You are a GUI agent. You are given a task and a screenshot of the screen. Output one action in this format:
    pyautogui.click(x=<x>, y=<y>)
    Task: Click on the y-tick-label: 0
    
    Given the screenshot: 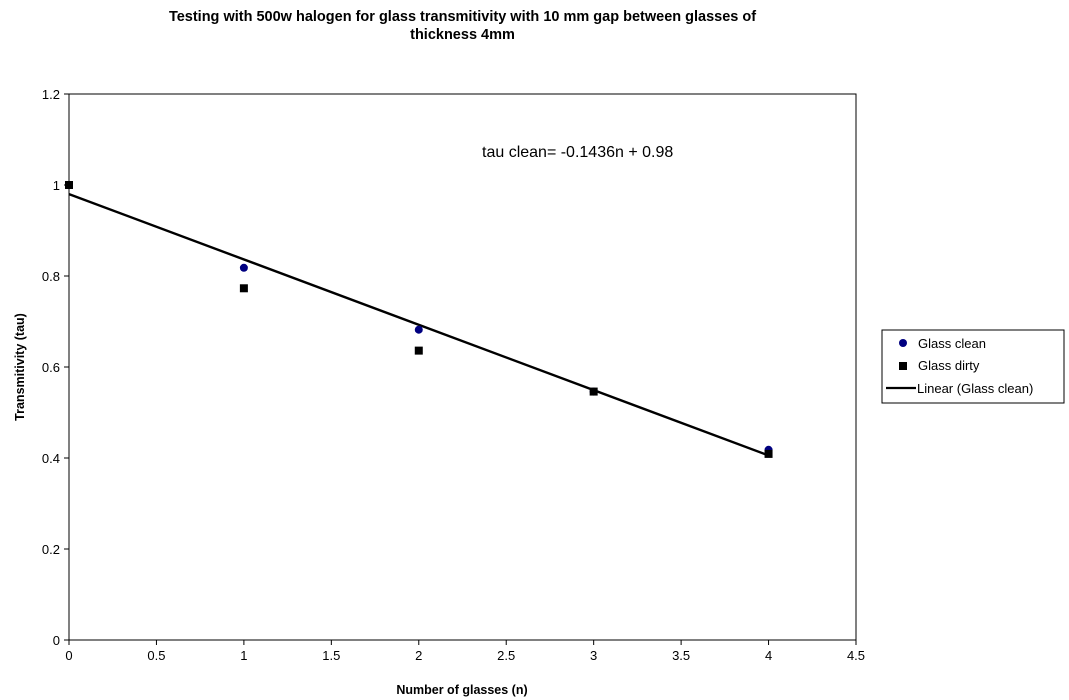 What is the action you would take?
    pyautogui.click(x=56, y=640)
    